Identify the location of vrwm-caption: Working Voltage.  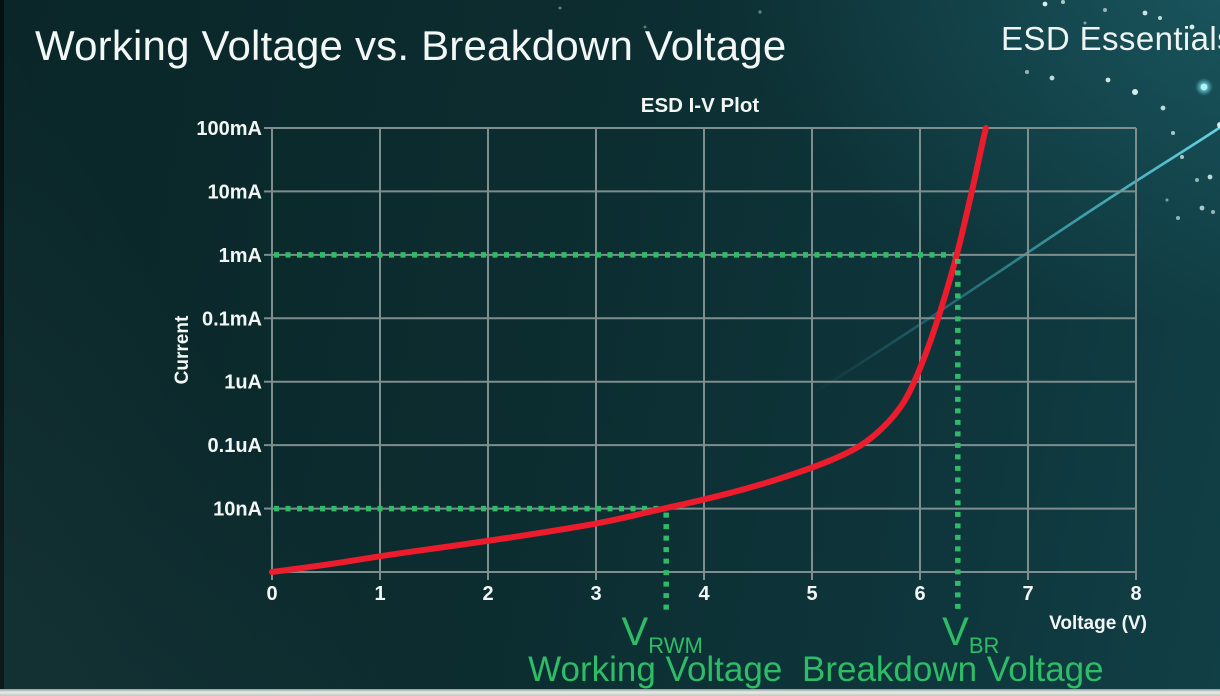
(655, 669).